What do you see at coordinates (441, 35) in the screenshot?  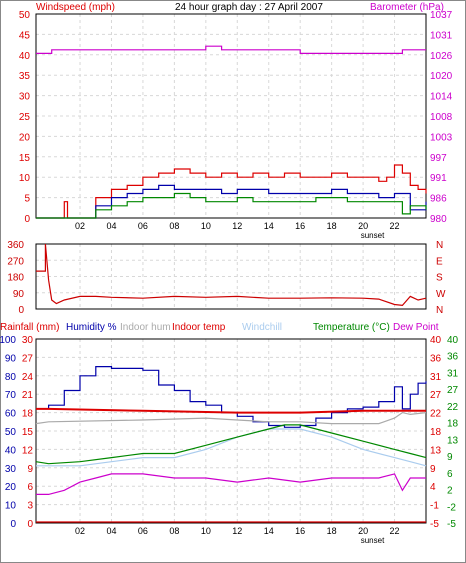 I see `right-tick-label: 1031` at bounding box center [441, 35].